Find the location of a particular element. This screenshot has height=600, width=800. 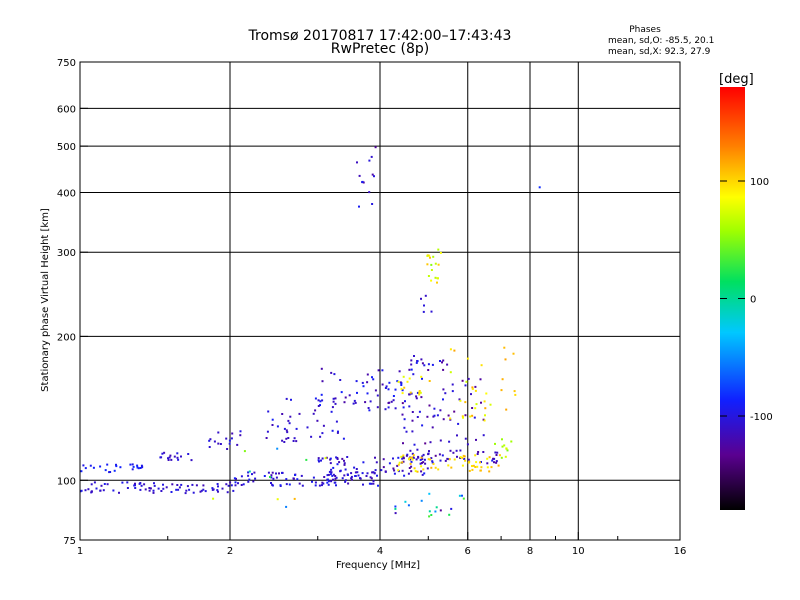

y-tick-label: 500 is located at coordinates (66, 147).